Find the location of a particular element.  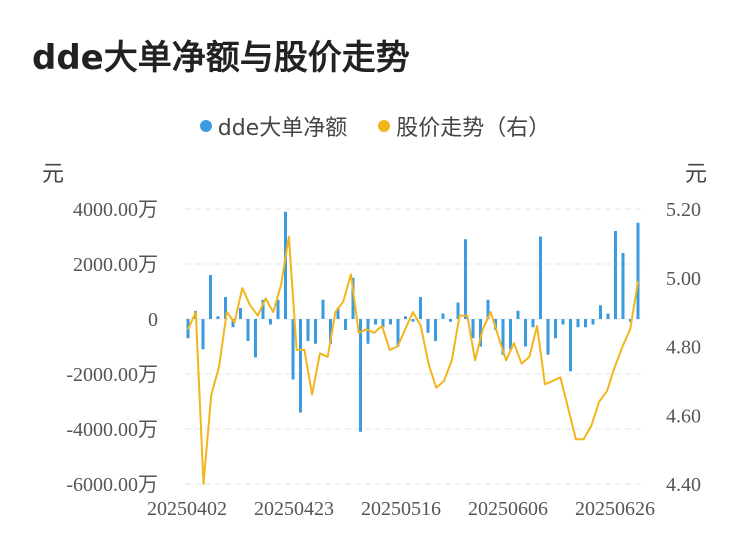

chart-title: dde大单净额与股价走势 is located at coordinates (221, 58).